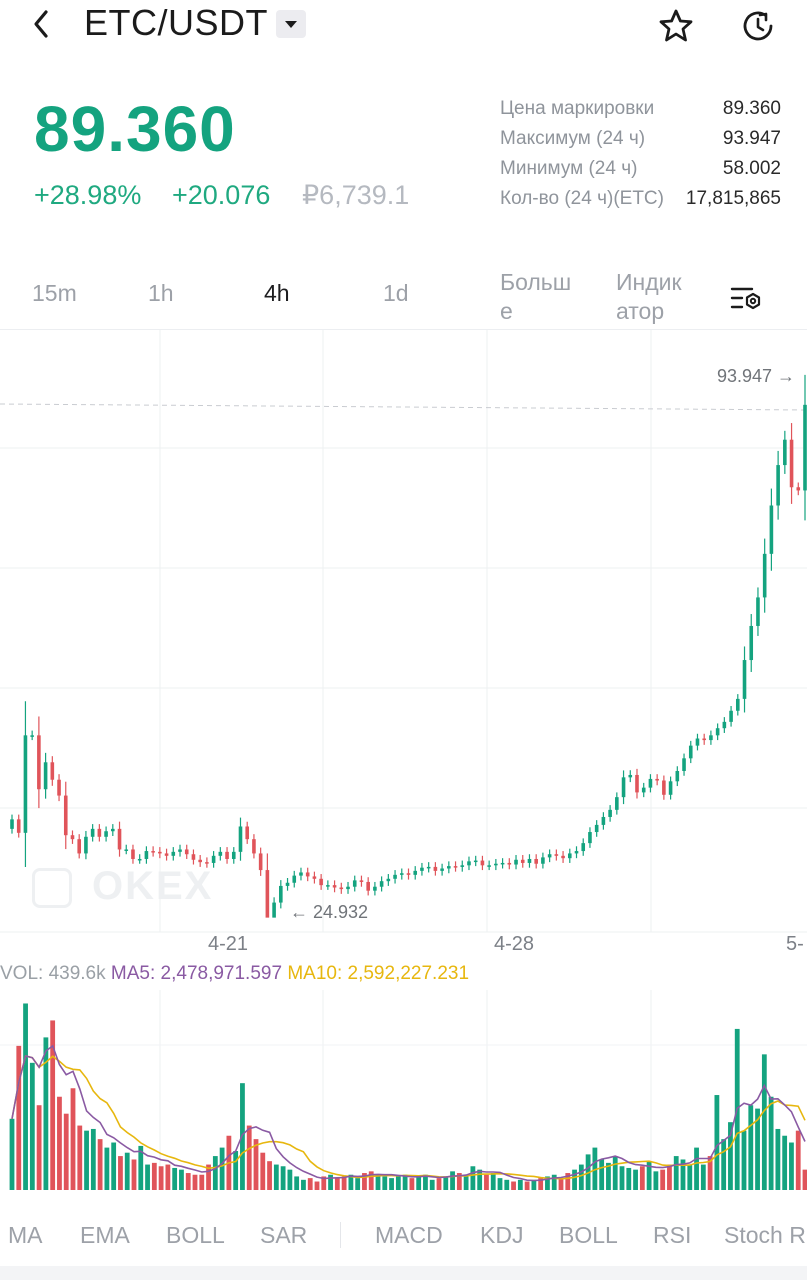  I want to click on tab-indicators-line1: Индик, so click(649, 282).